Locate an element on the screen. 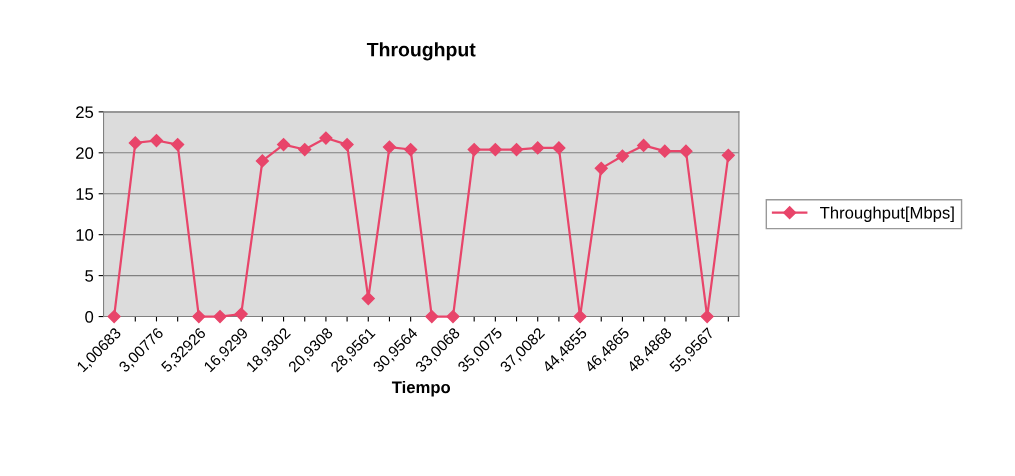 This screenshot has height=476, width=1015. y-tick-label: 25 is located at coordinates (85, 112).